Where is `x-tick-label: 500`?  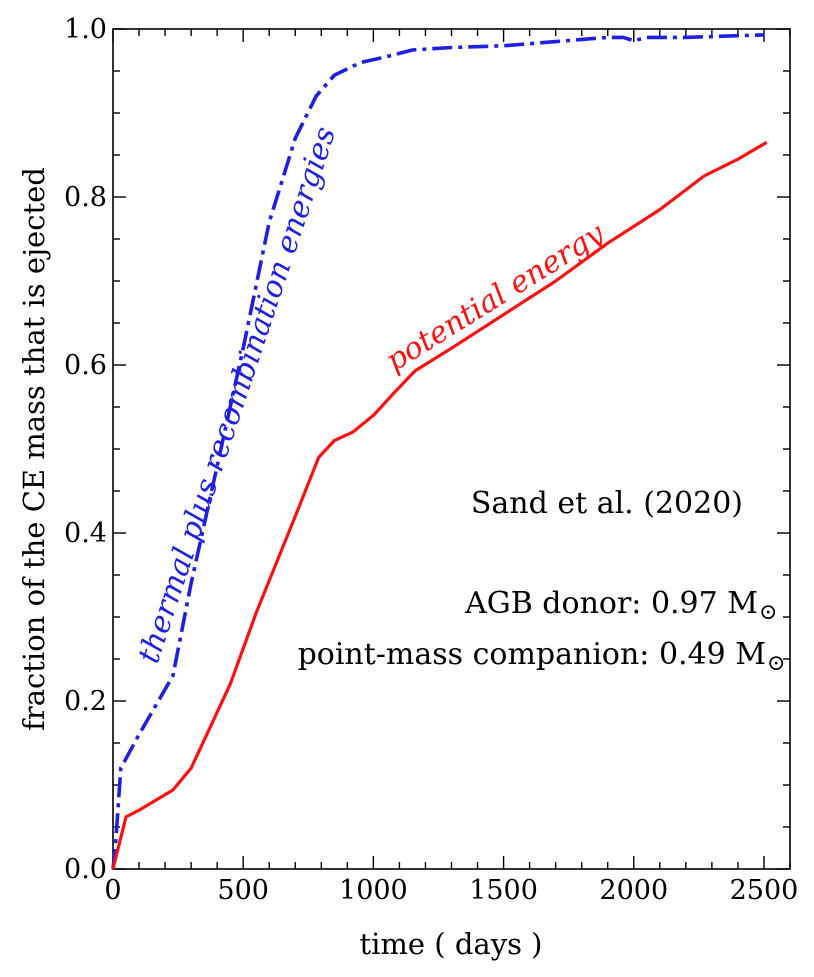 x-tick-label: 500 is located at coordinates (243, 890).